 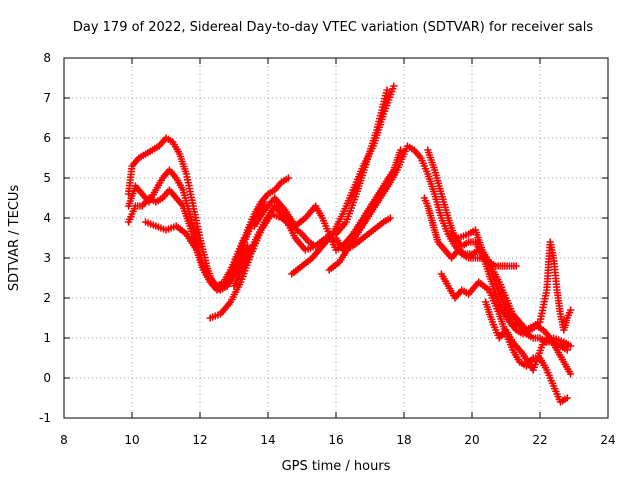 I want to click on x-tick-label: 22, so click(x=539, y=440).